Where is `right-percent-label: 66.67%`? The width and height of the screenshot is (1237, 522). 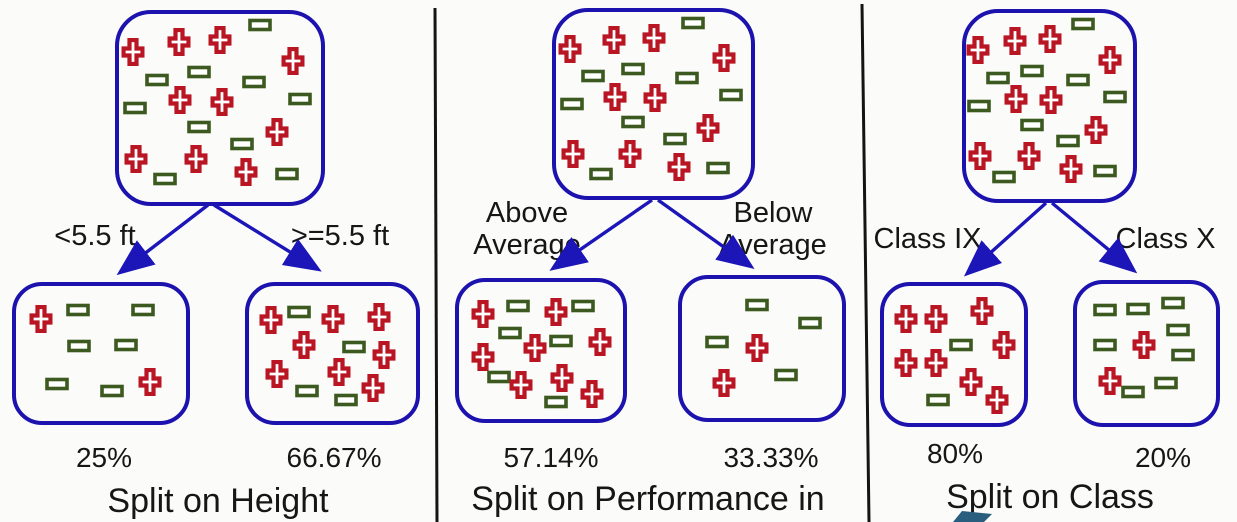
right-percent-label: 66.67% is located at coordinates (334, 457).